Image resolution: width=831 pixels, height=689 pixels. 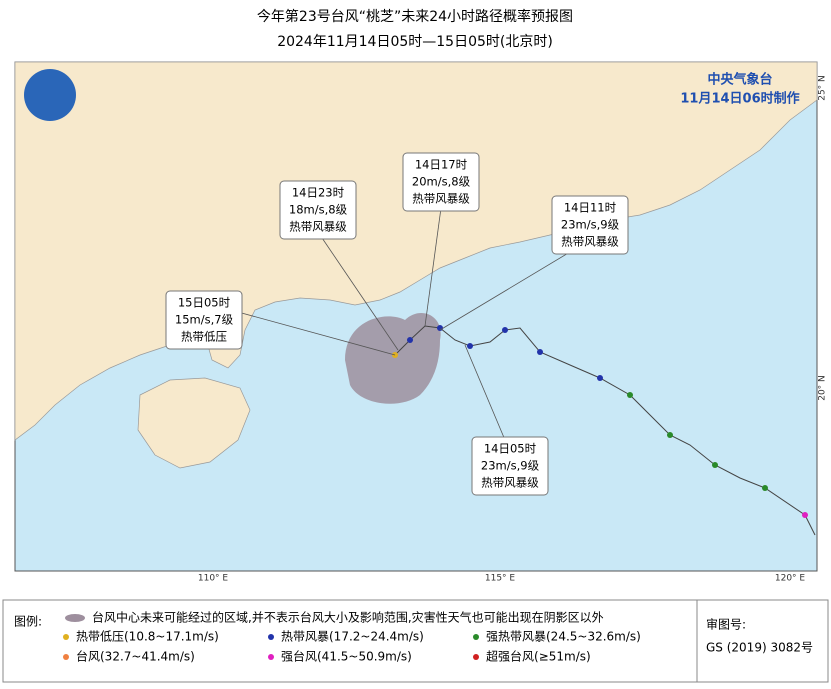 I want to click on callout-text: 14日05时, so click(x=510, y=449).